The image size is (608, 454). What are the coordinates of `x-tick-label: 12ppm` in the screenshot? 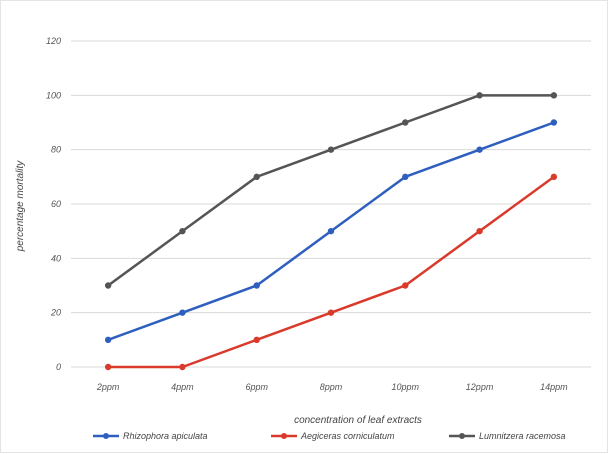 It's located at (480, 387).